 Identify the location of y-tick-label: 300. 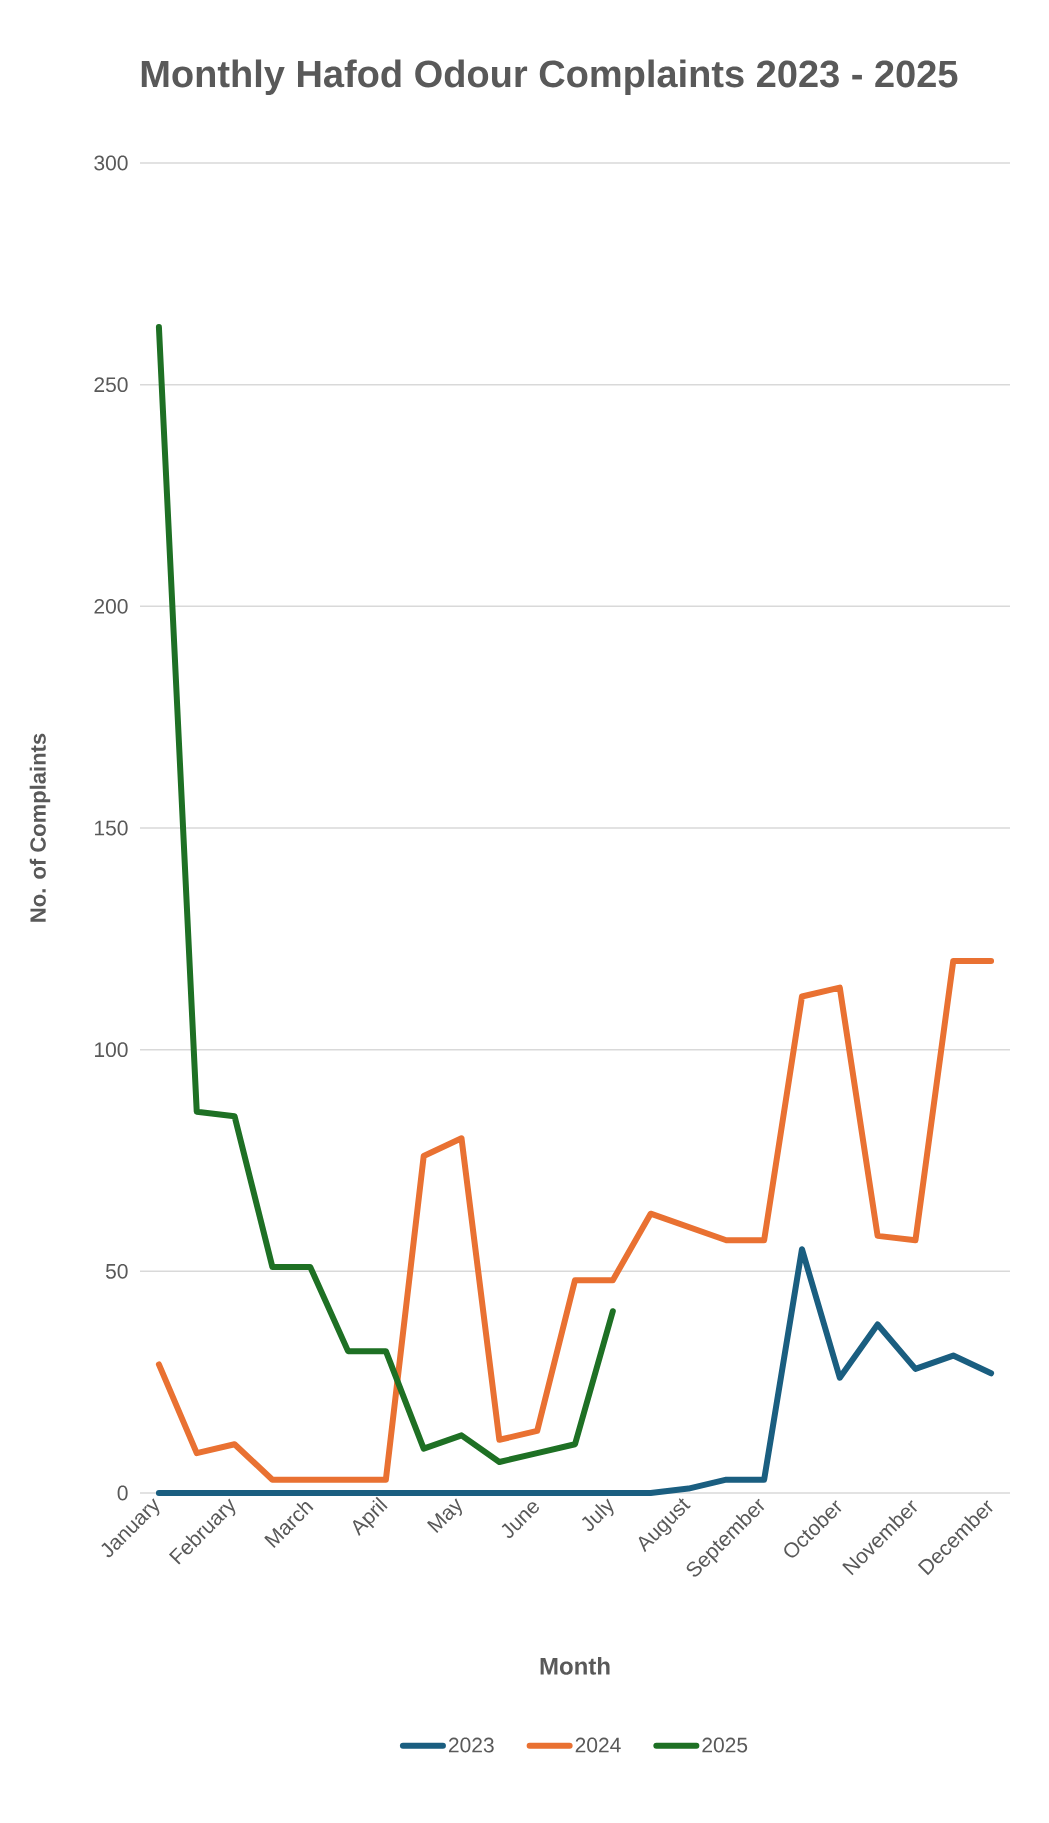
(111, 163).